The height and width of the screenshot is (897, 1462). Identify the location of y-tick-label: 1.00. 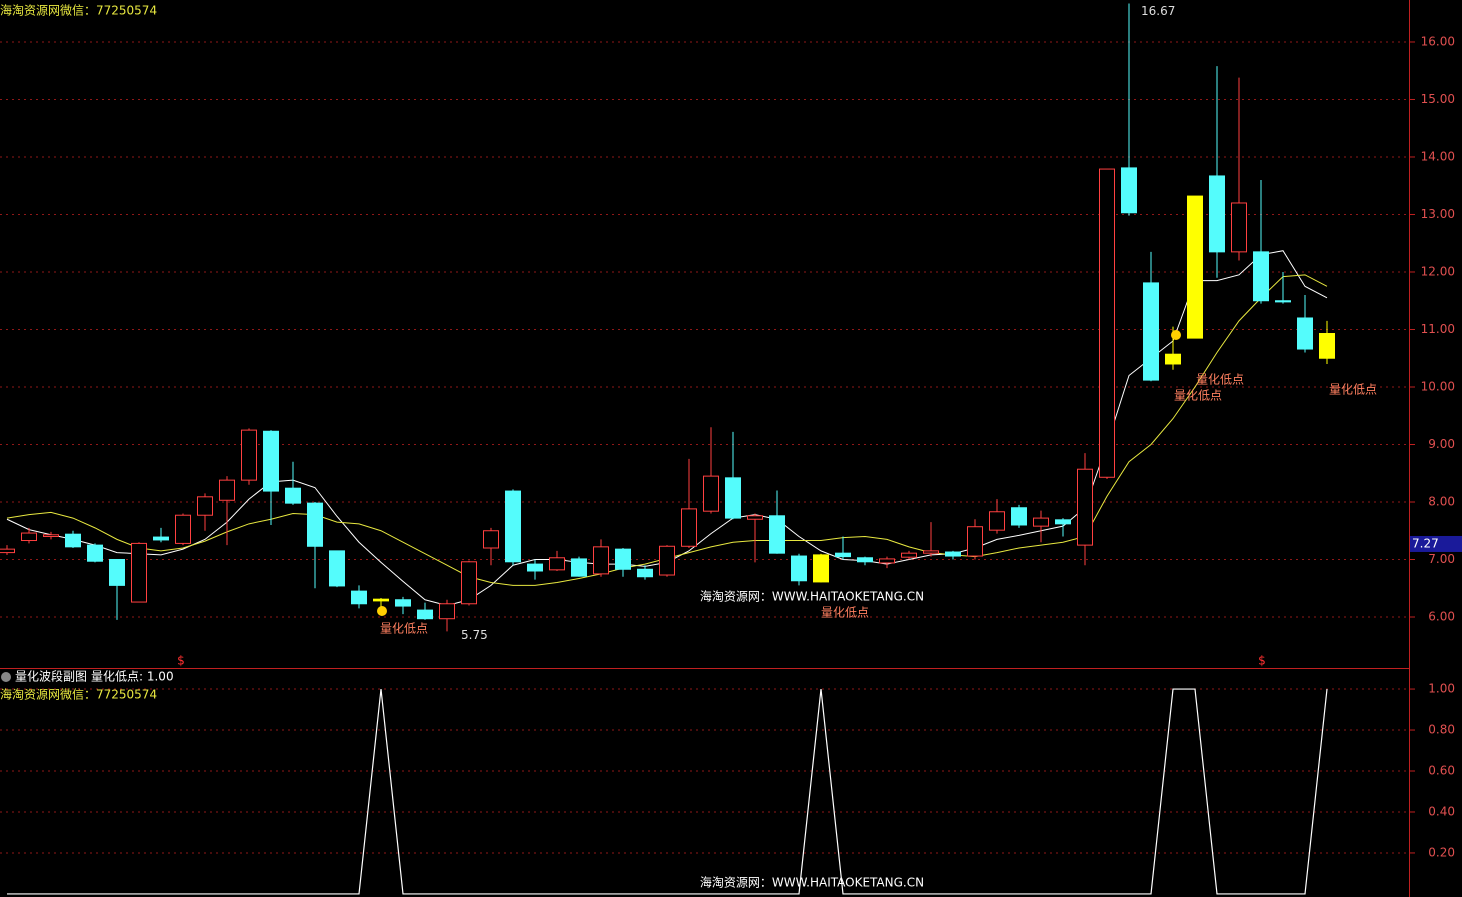
(1441, 689).